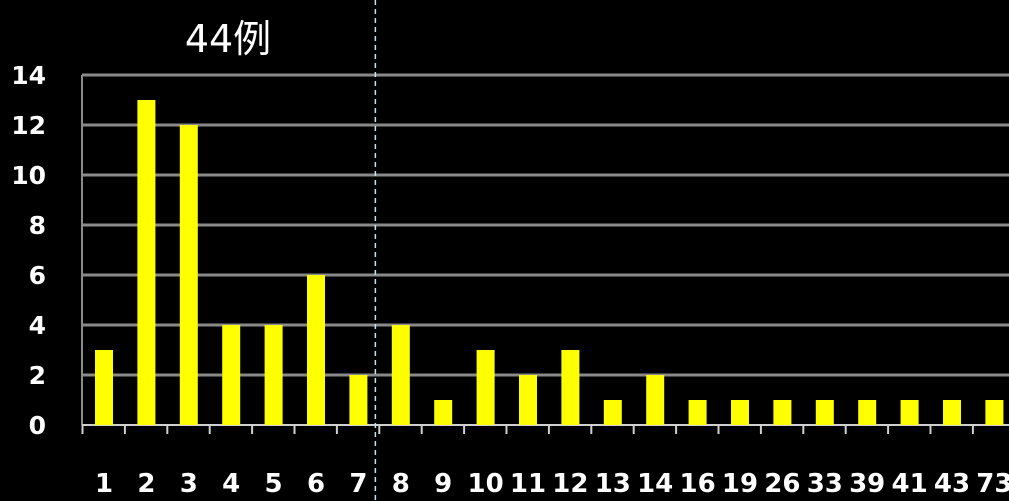  Describe the element at coordinates (486, 484) in the screenshot. I see `x-tick-label: 10` at that location.